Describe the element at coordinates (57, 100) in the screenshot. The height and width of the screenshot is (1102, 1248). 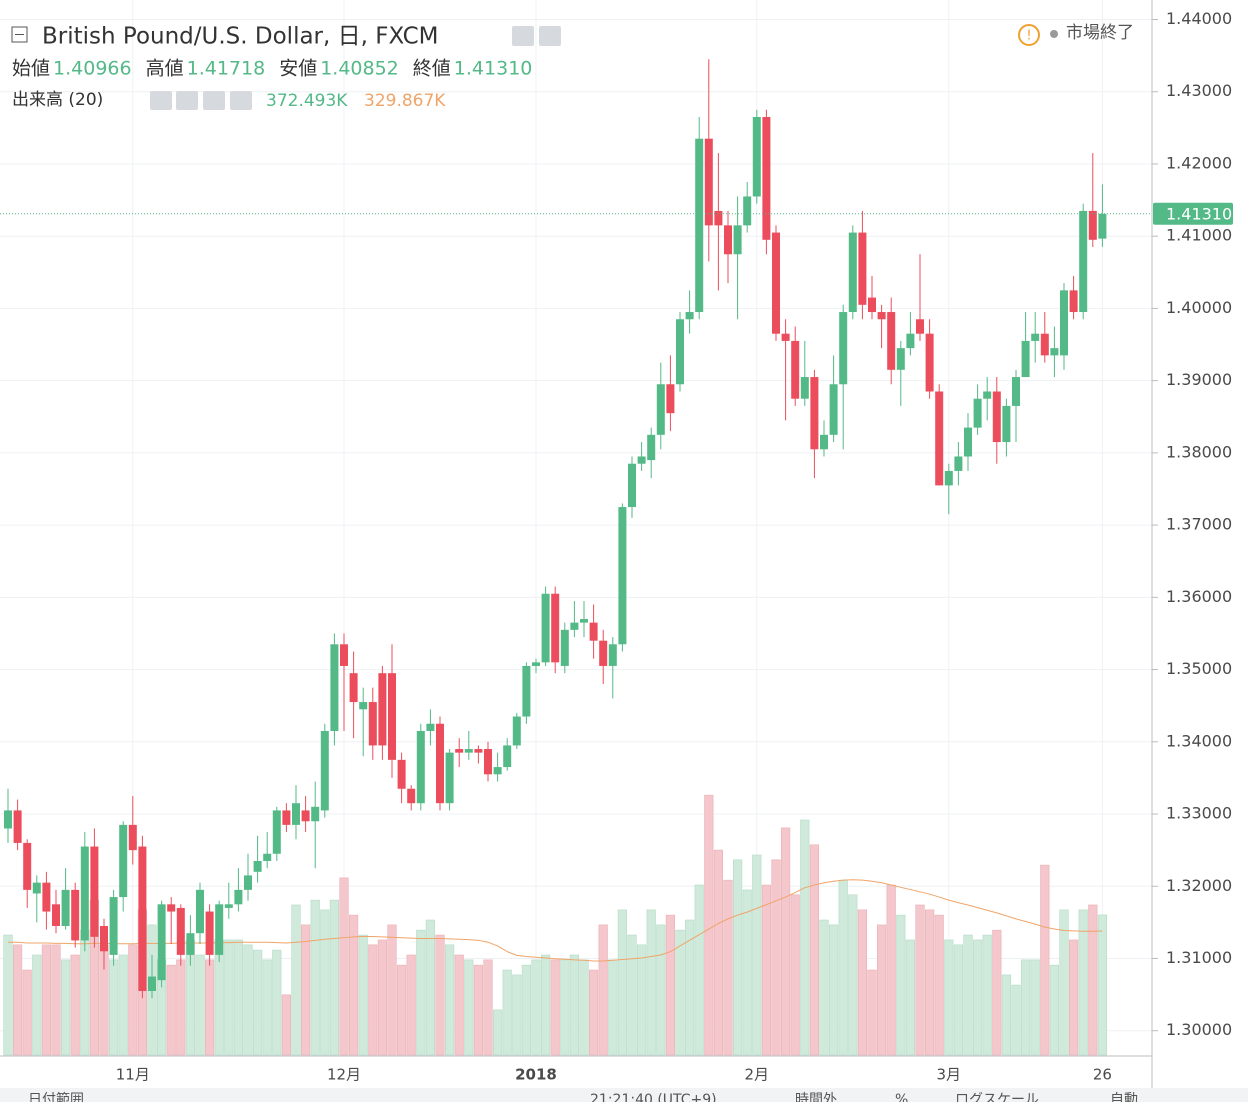
I see `volume-title: 出来高 (20)` at that location.